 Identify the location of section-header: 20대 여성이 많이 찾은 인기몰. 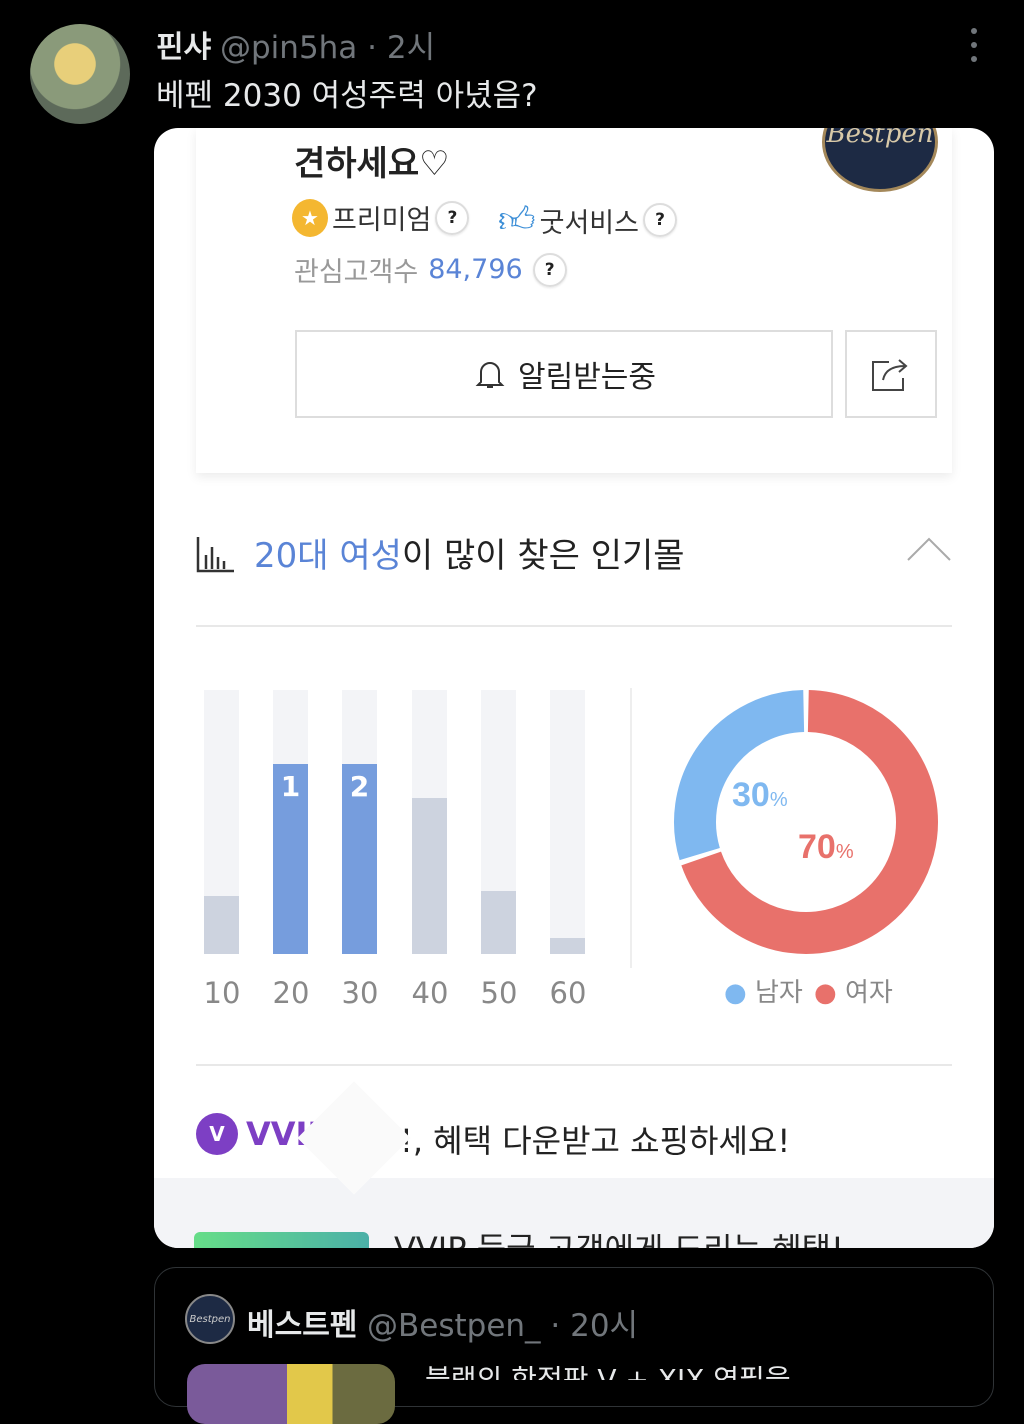
(574, 552).